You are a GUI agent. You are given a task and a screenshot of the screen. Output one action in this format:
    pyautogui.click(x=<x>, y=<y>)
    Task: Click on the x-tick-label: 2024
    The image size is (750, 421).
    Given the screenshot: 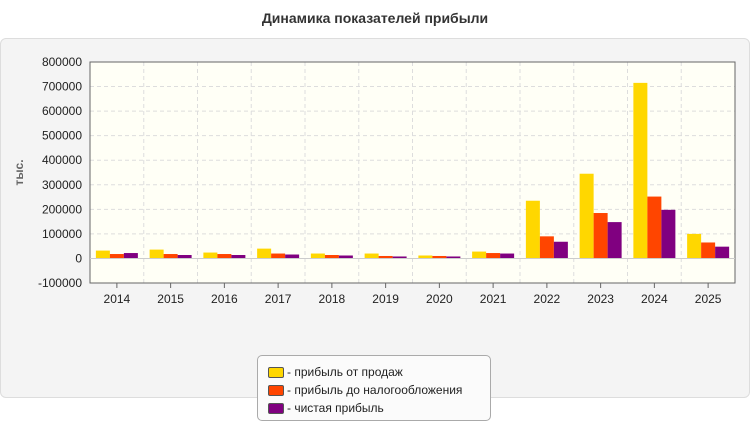 What is the action you would take?
    pyautogui.click(x=654, y=299)
    